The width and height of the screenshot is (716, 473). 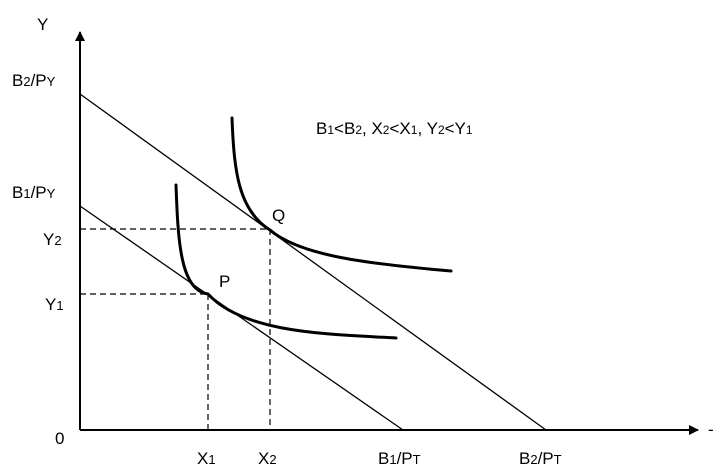 I want to click on y-tick-y2: Y2, so click(x=52, y=239).